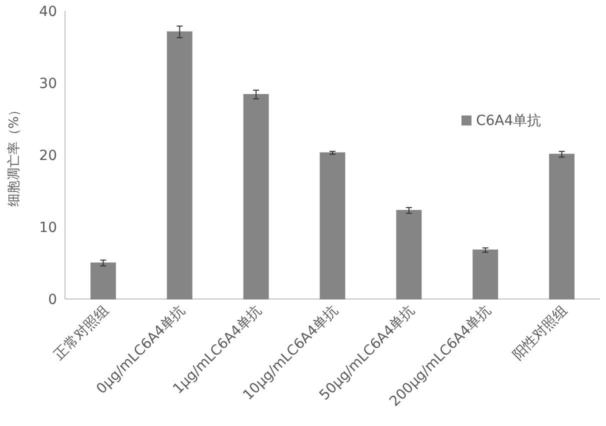 This screenshot has width=606, height=426. What do you see at coordinates (48, 156) in the screenshot?
I see `y-tick-label: 20` at bounding box center [48, 156].